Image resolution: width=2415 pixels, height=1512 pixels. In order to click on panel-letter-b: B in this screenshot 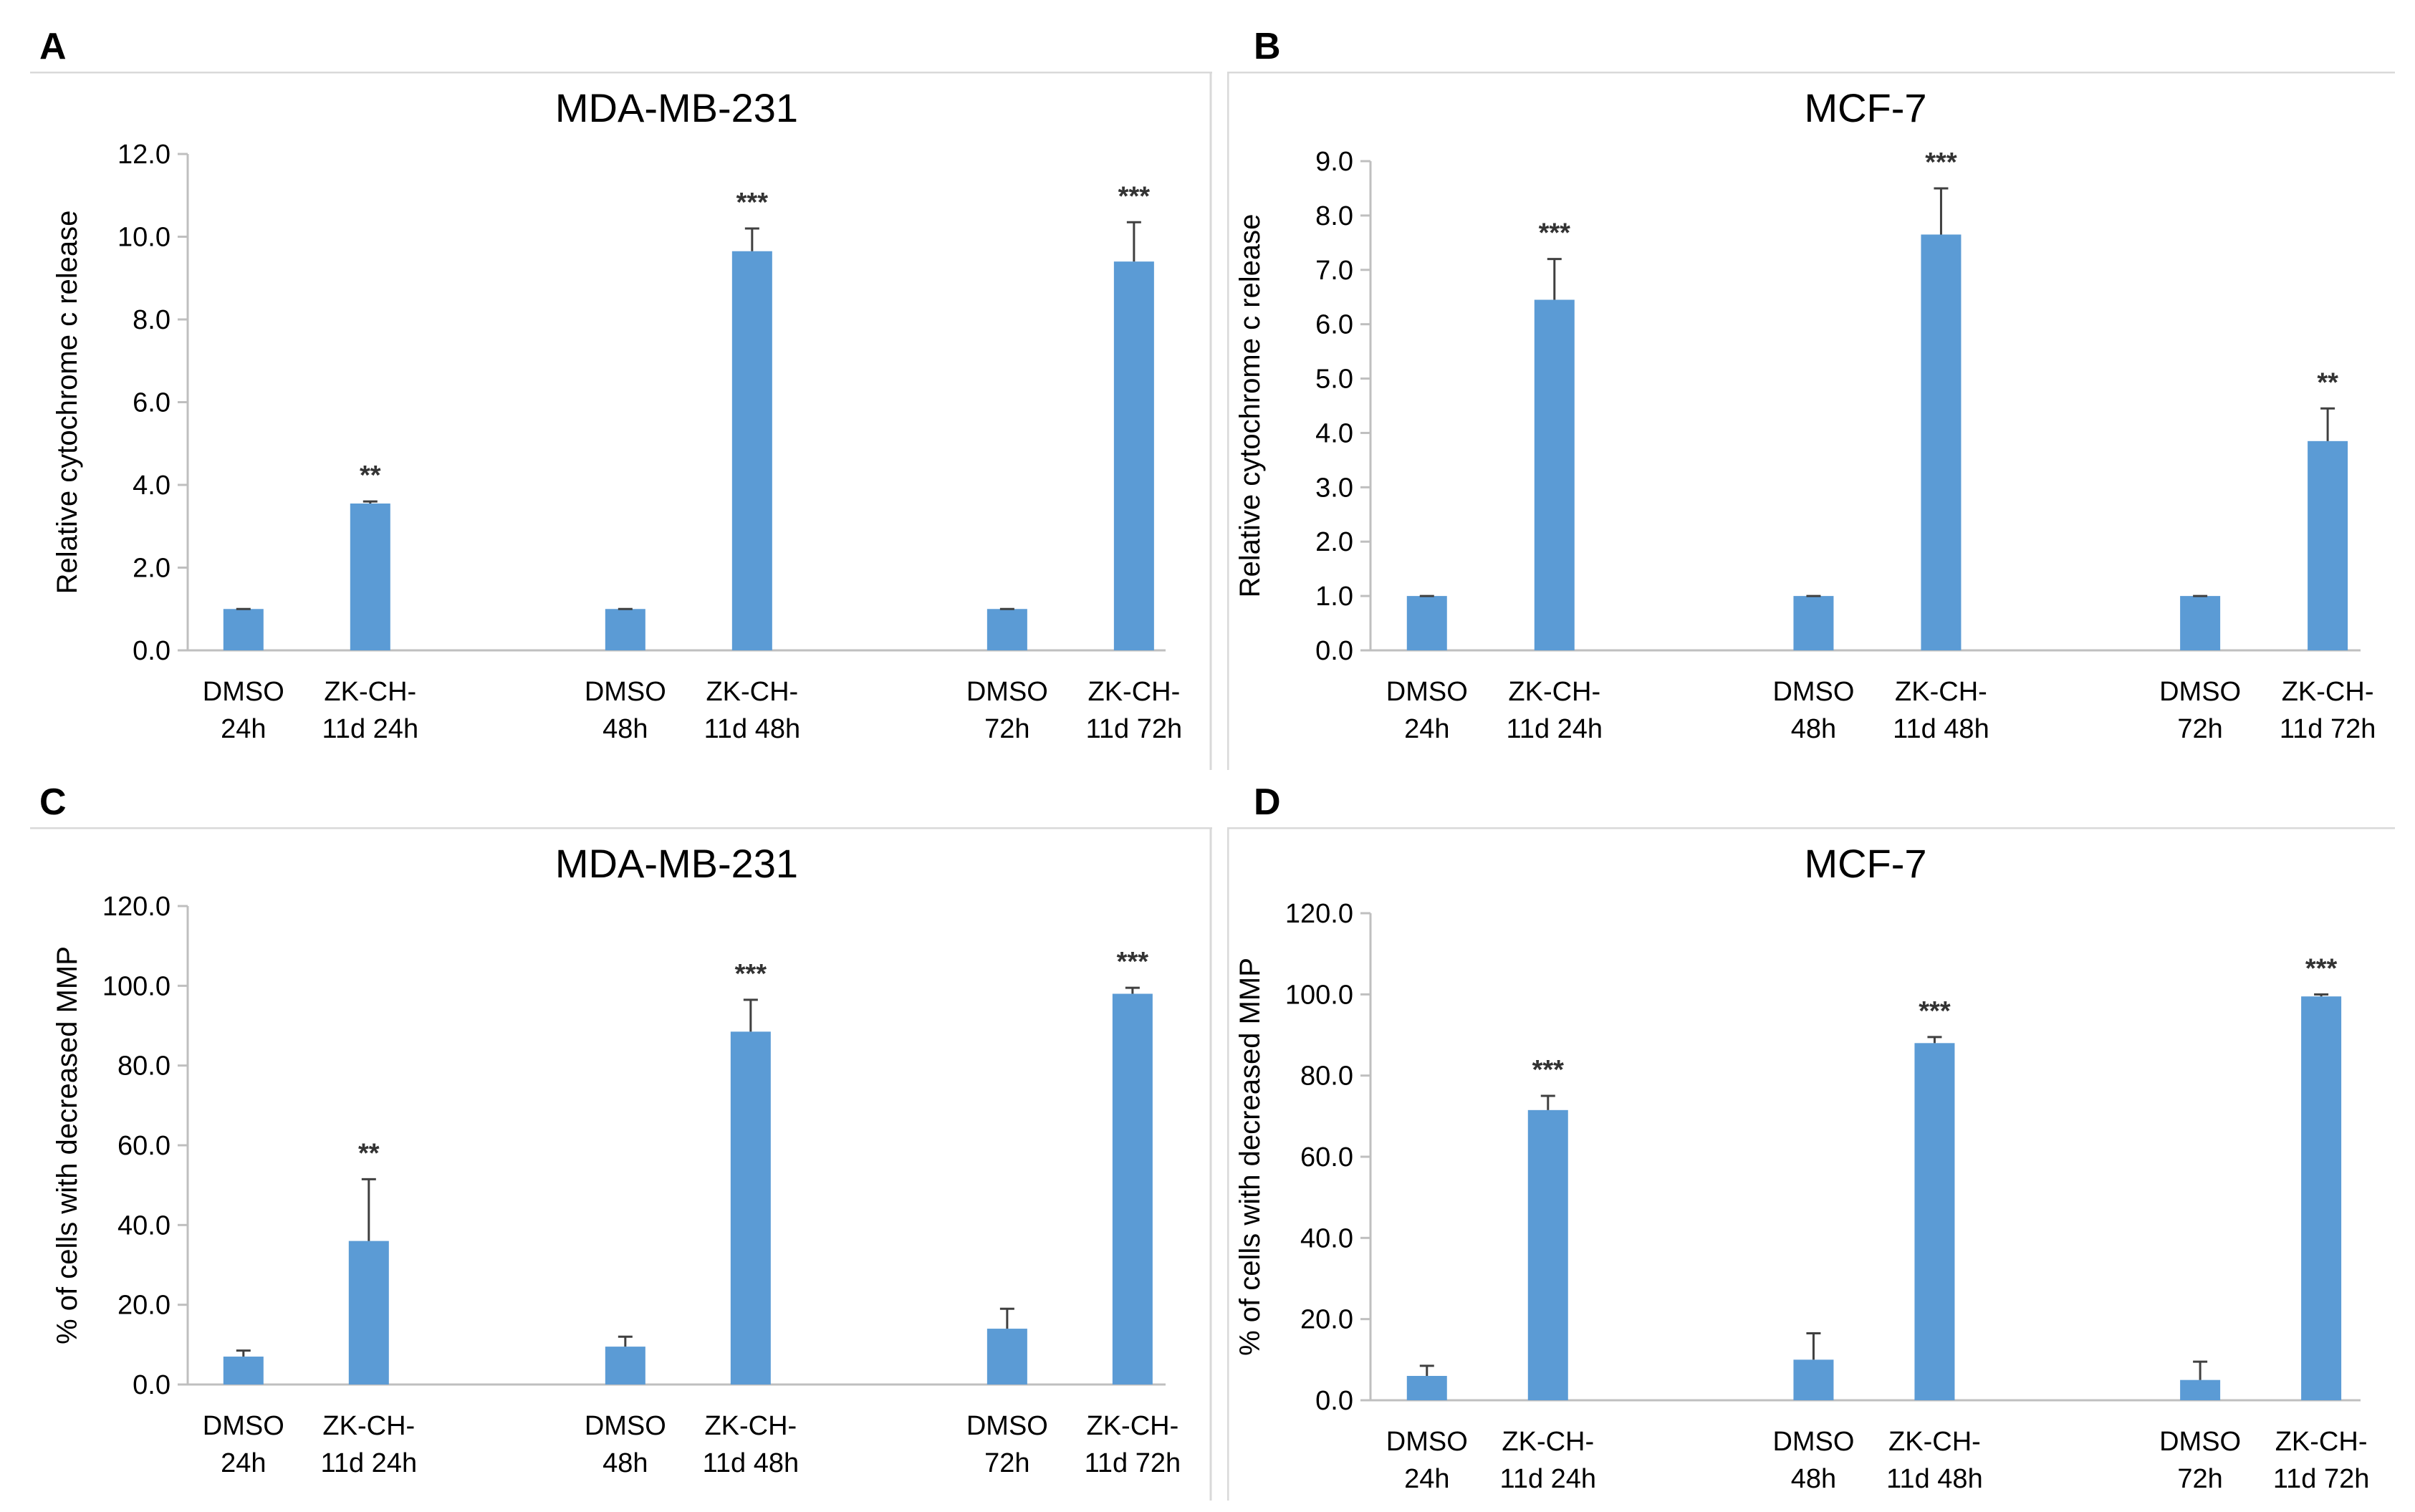, I will do `click(1267, 46)`.